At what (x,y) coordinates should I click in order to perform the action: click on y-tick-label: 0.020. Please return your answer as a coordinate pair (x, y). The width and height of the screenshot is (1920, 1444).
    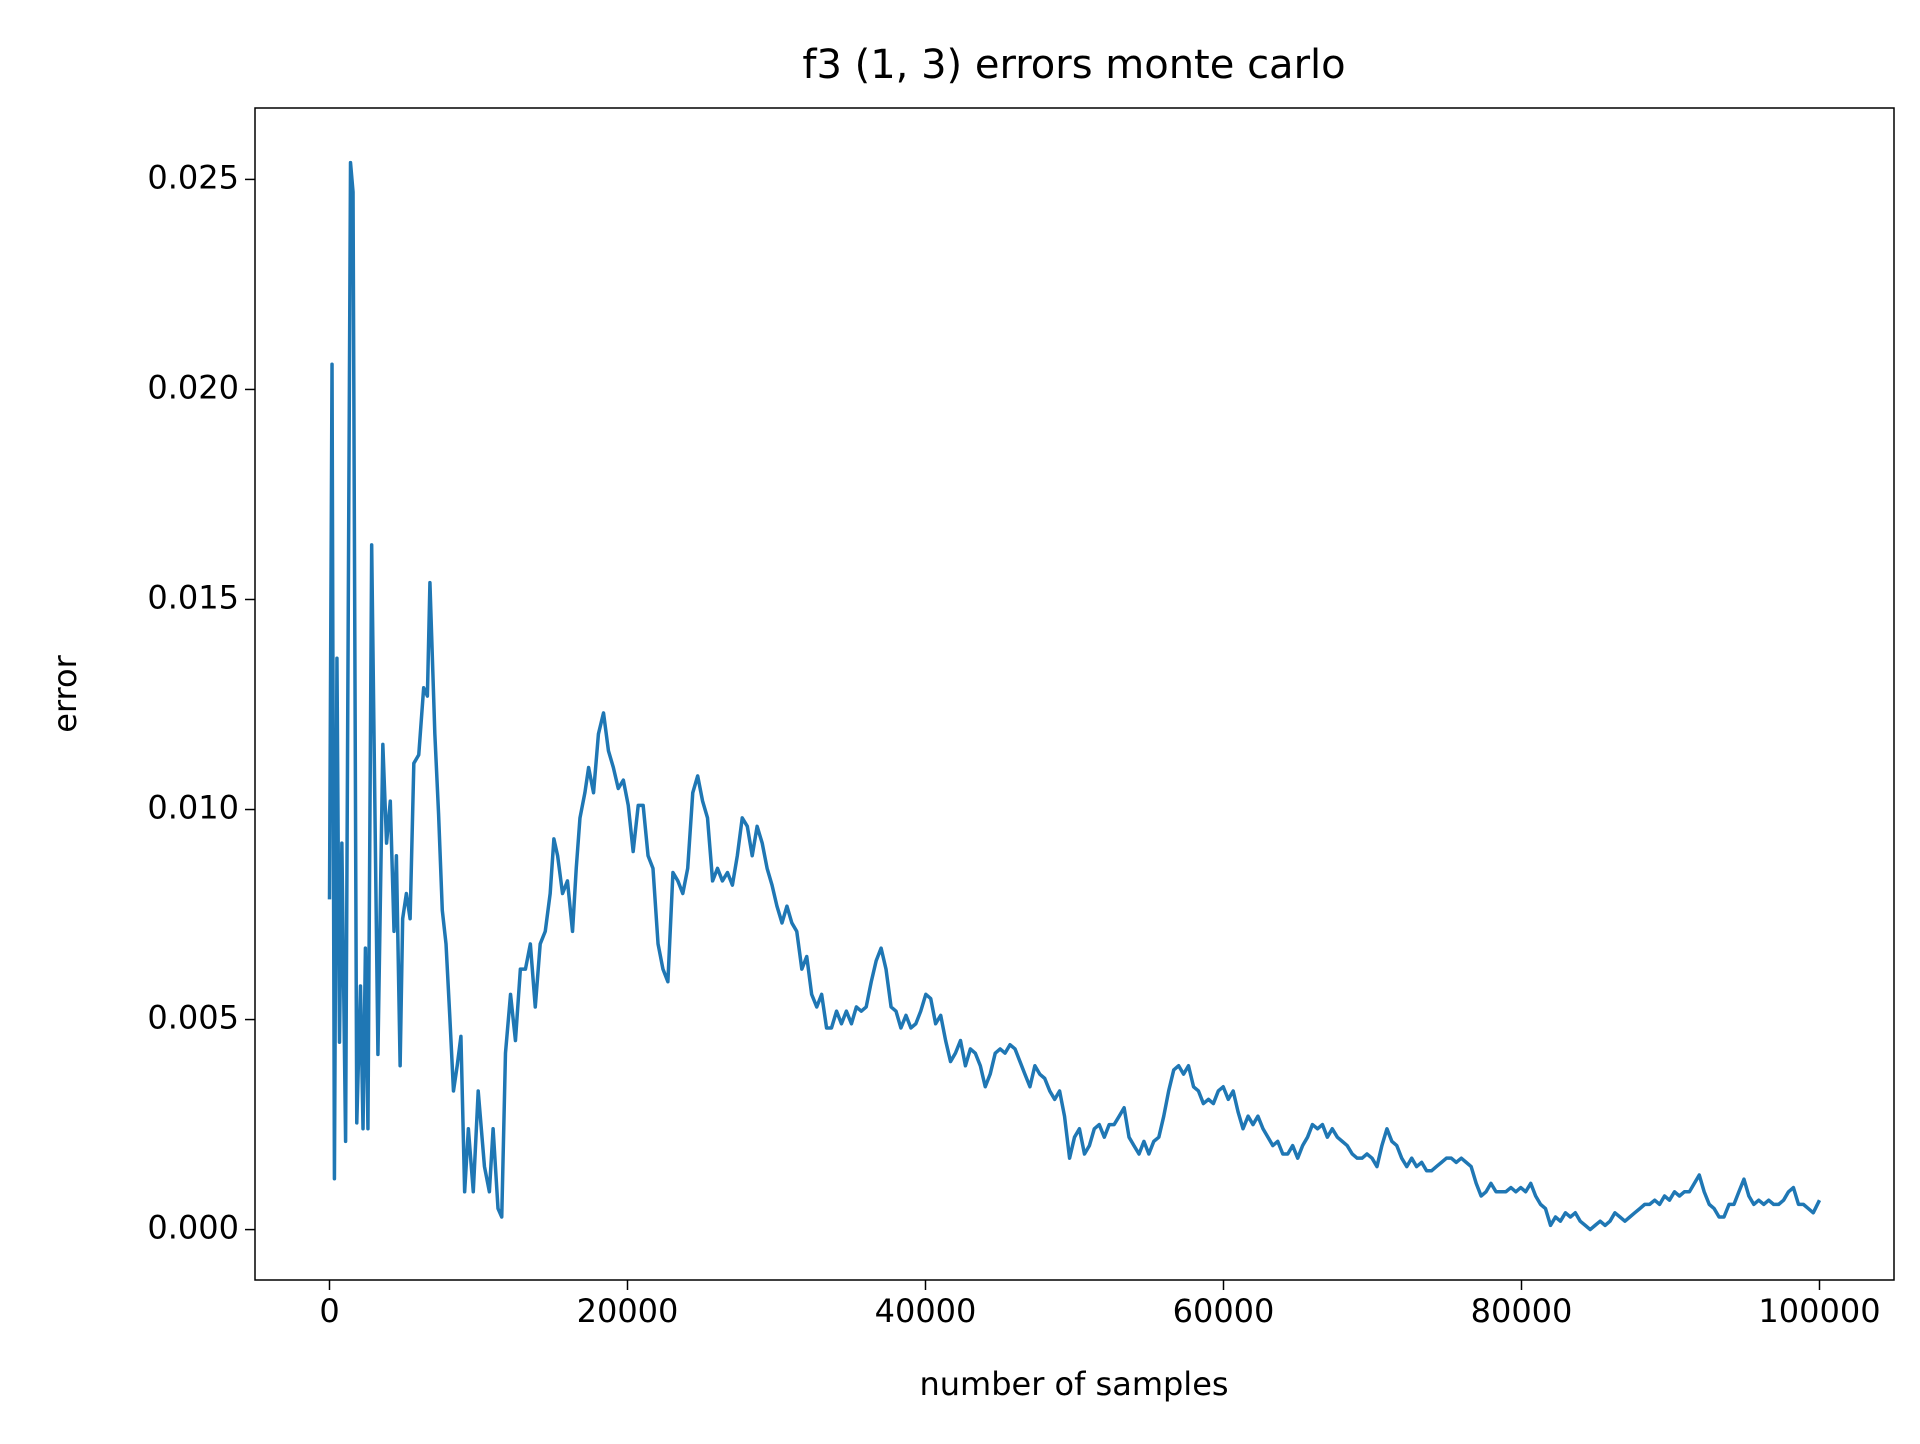
    Looking at the image, I should click on (193, 387).